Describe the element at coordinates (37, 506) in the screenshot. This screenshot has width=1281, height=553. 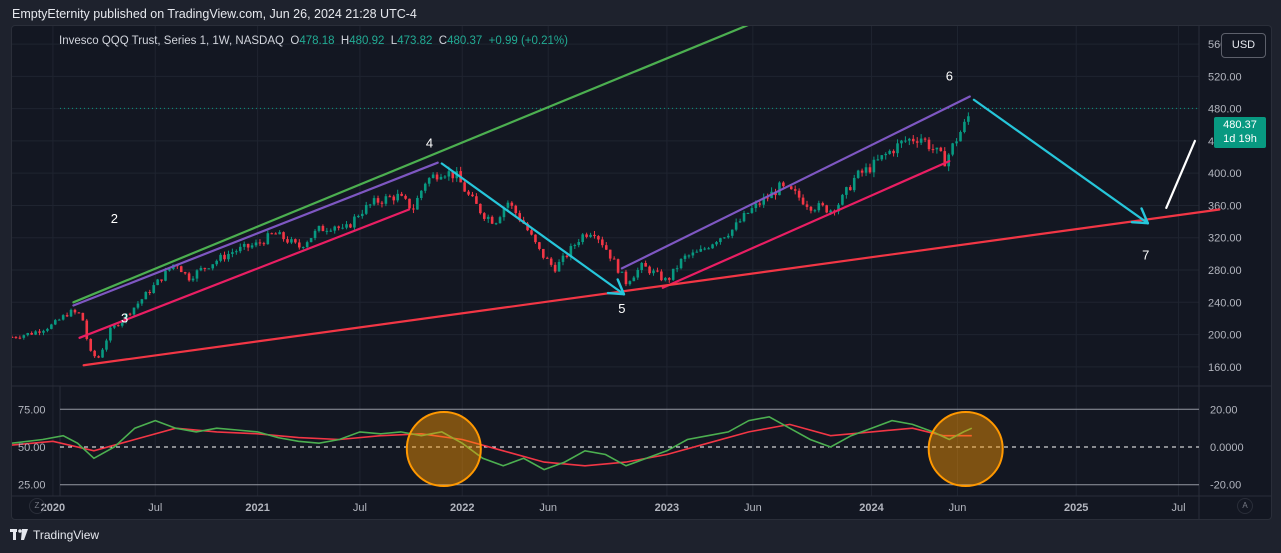
I see `log-scale-z-button: Z` at that location.